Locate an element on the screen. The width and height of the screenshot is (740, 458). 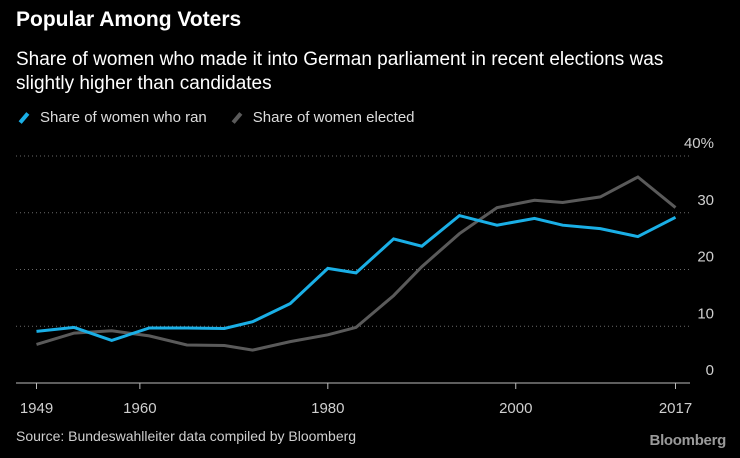
y-tick-label-20: 20 is located at coordinates (705, 257).